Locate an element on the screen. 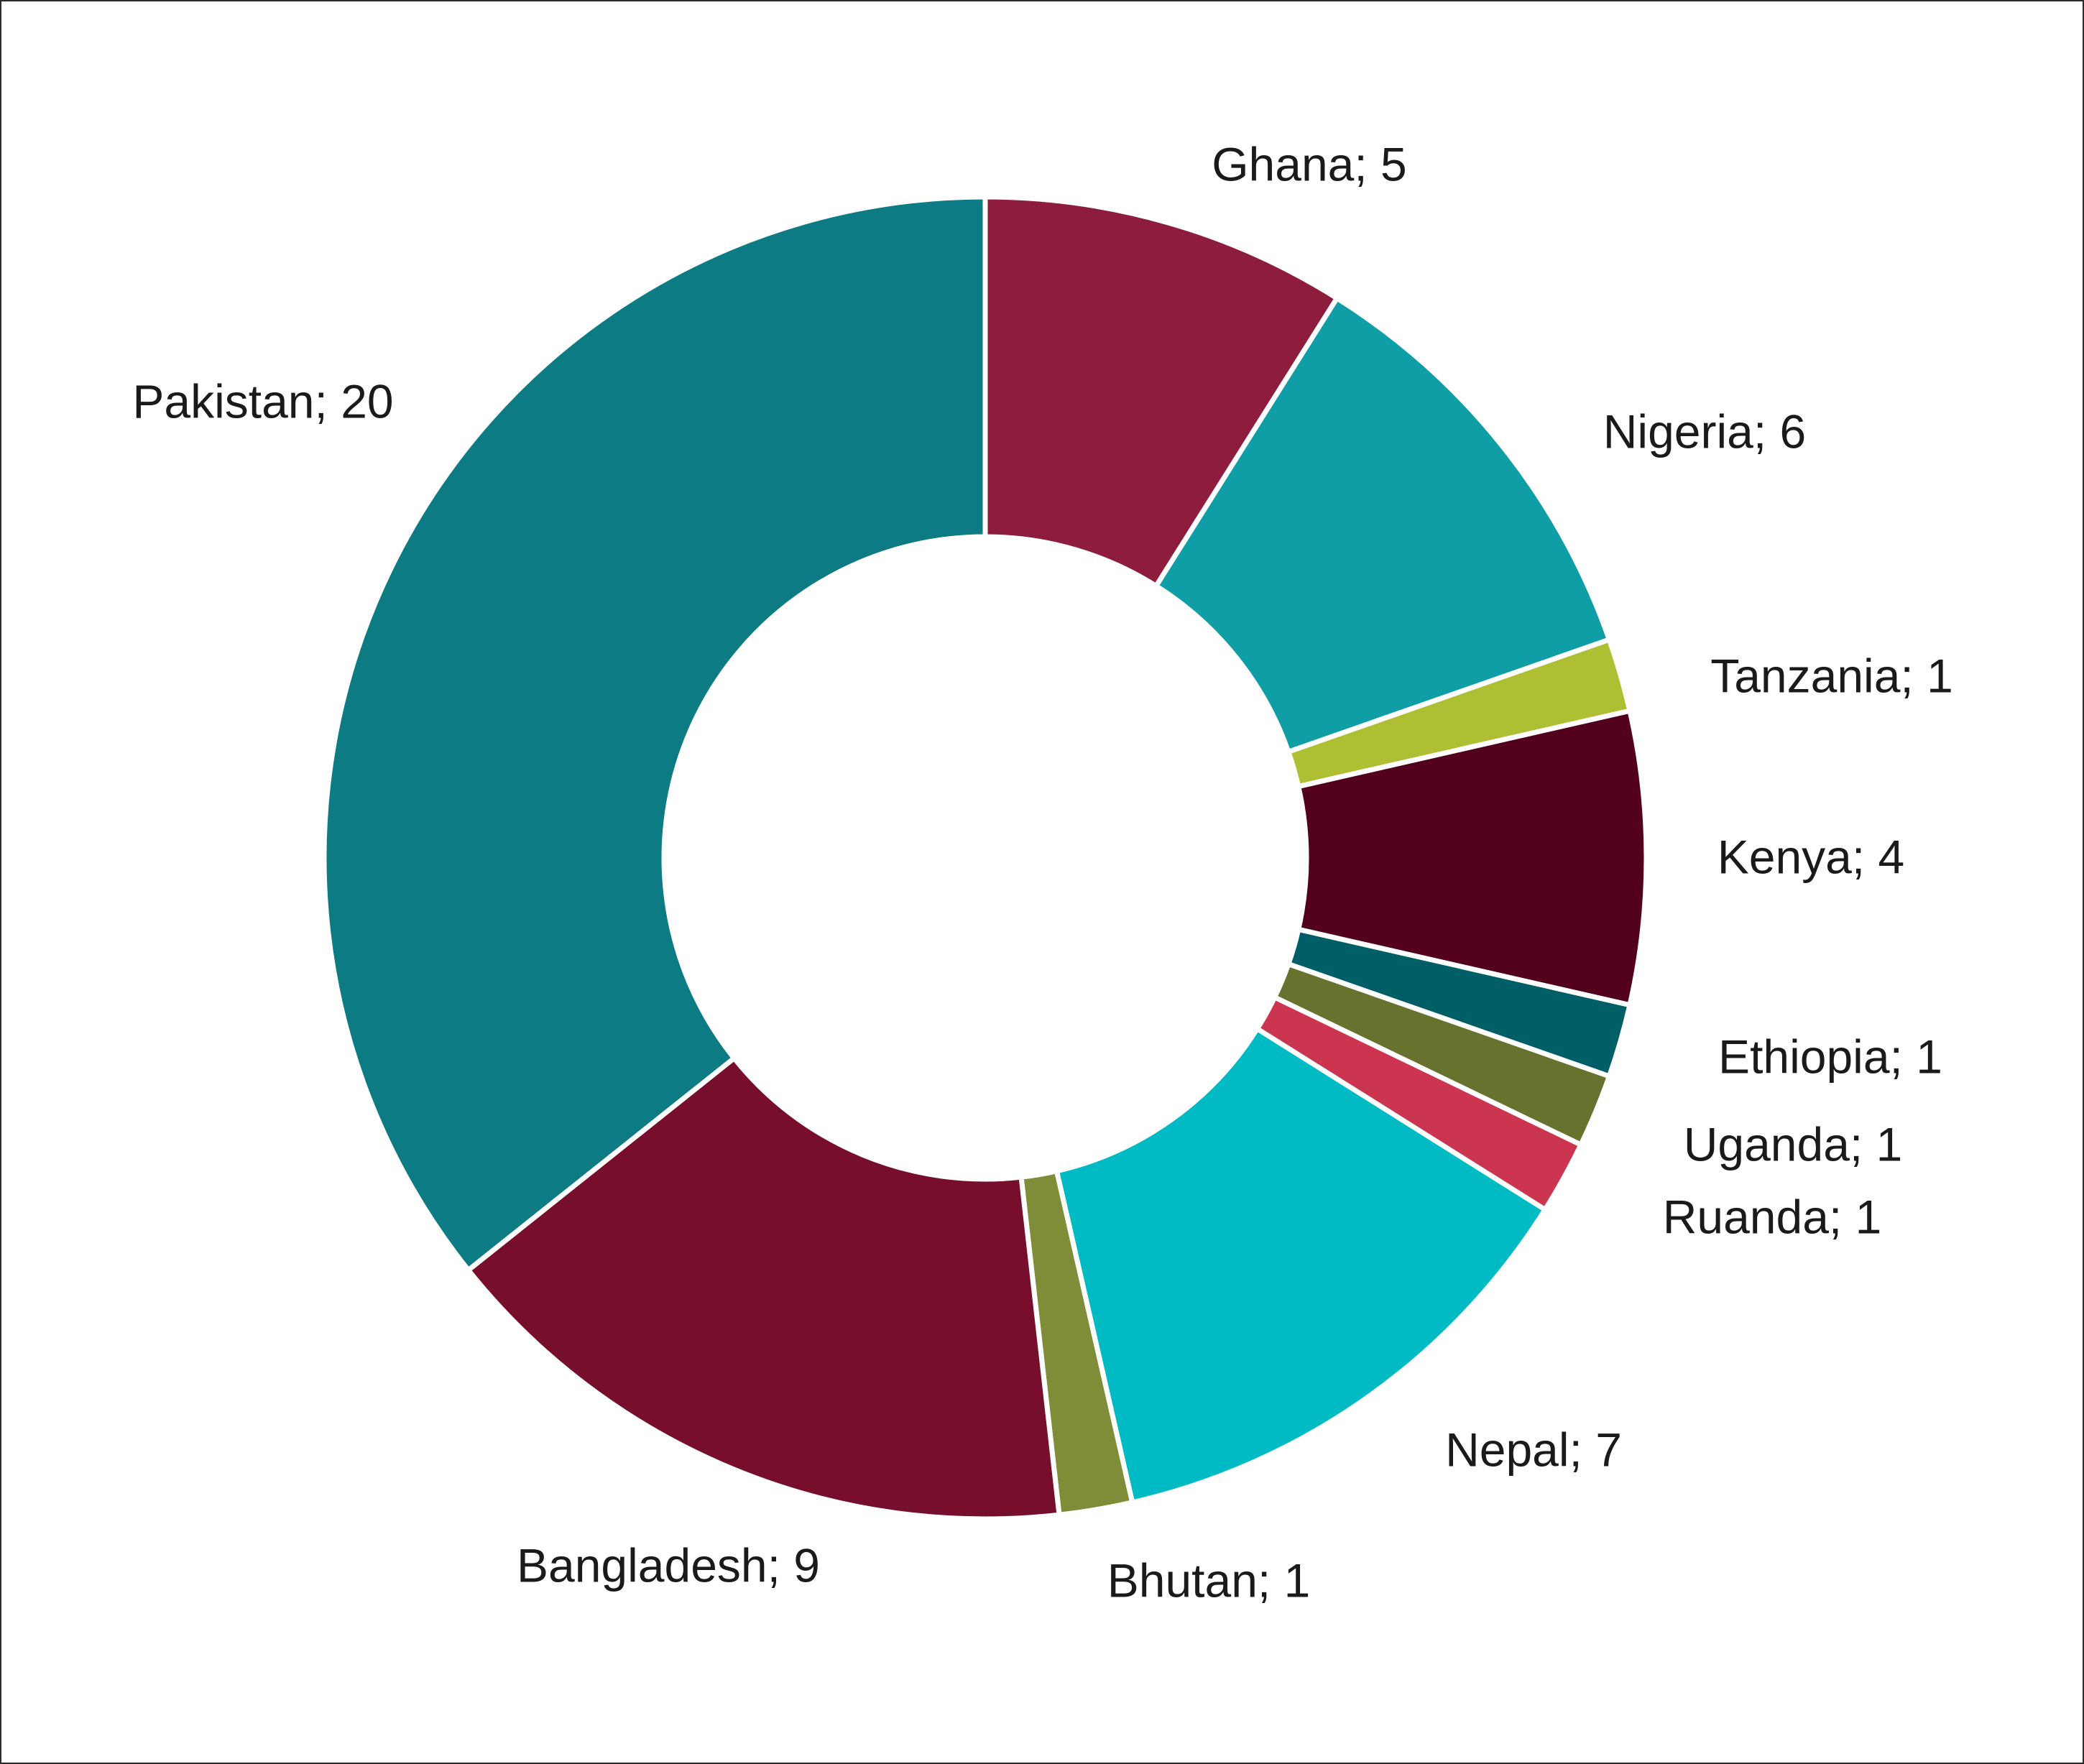 This screenshot has width=2084, height=1764. slice-nepal is located at coordinates (1301, 1265).